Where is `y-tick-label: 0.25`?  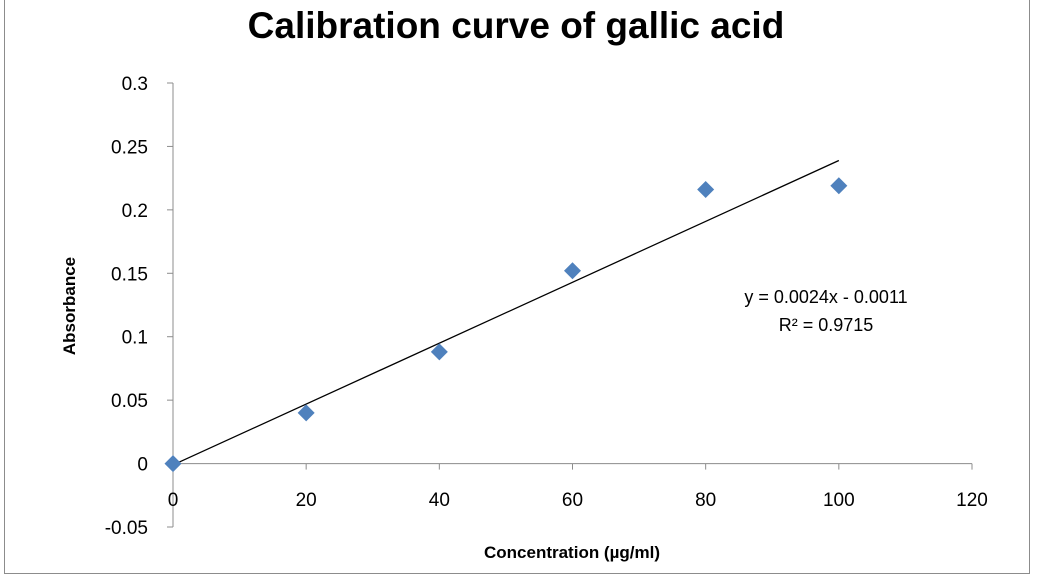 y-tick-label: 0.25 is located at coordinates (129, 147).